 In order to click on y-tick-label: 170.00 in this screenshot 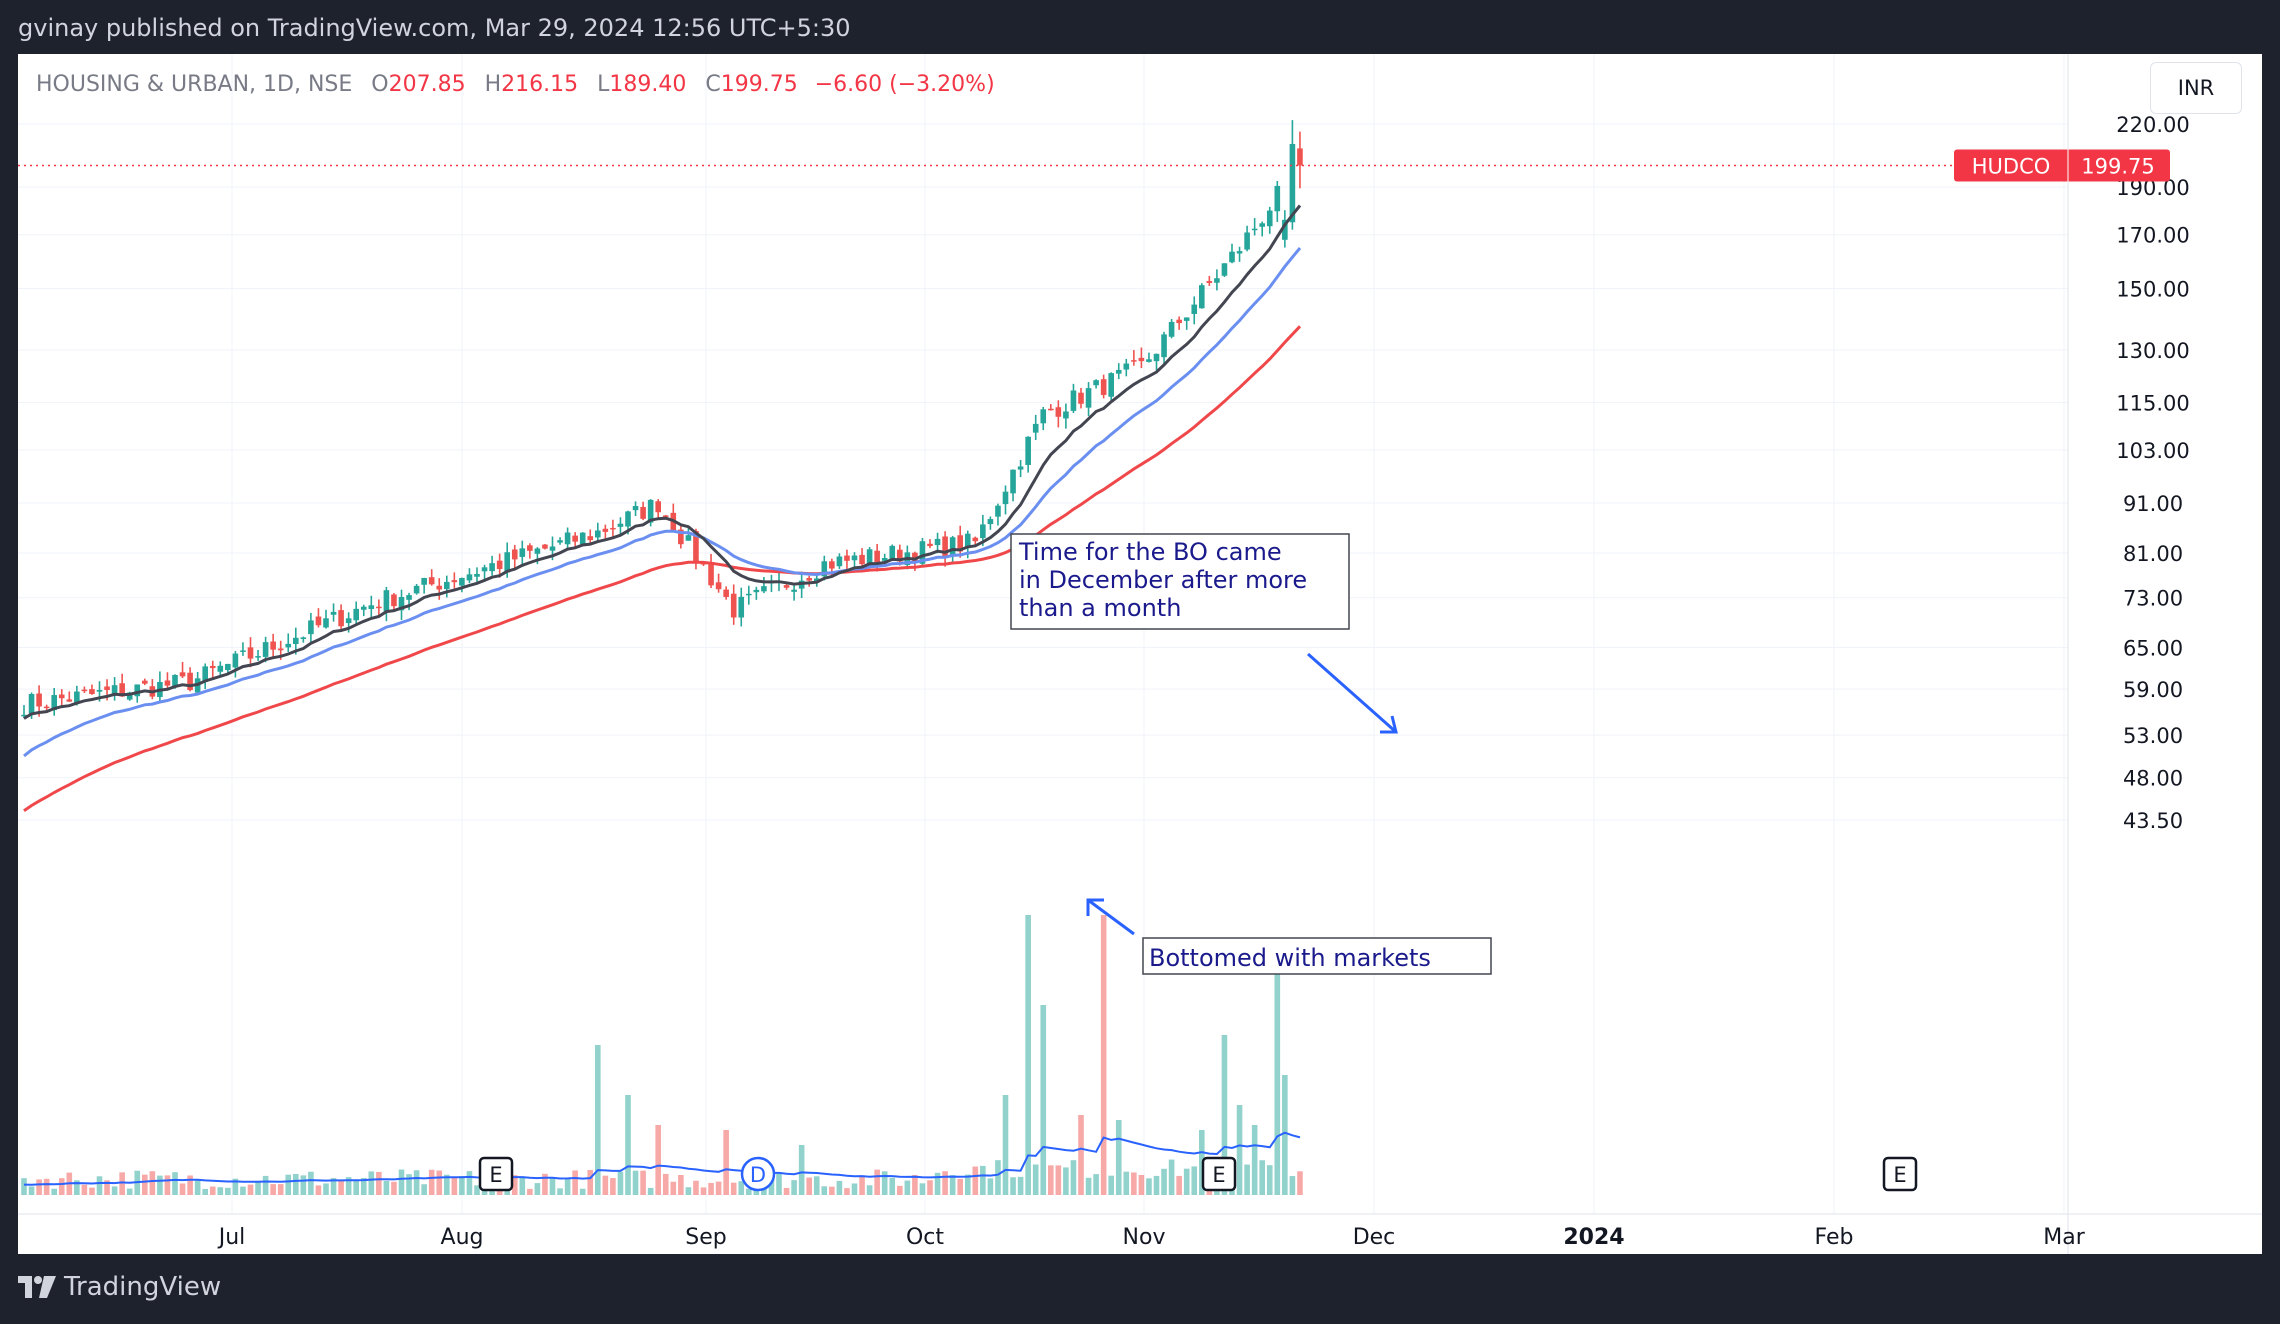, I will do `click(2152, 236)`.